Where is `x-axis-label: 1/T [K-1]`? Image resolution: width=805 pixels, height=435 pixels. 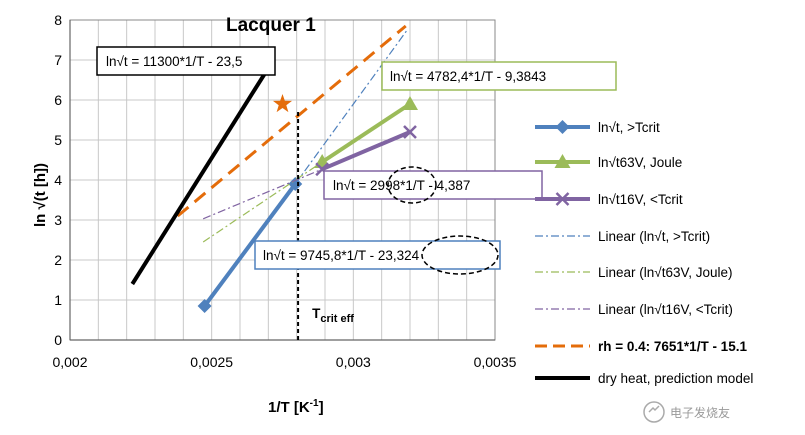 x-axis-label: 1/T [K-1] is located at coordinates (296, 407).